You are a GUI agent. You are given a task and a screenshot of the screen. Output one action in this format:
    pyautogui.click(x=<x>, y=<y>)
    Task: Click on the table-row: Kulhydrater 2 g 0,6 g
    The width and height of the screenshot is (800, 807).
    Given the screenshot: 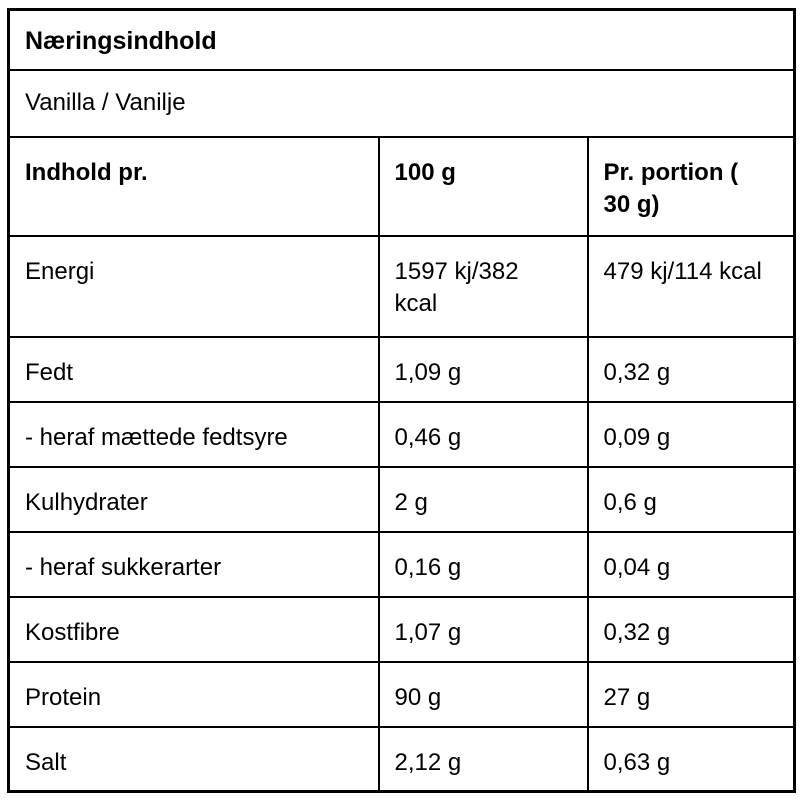 What is the action you would take?
    pyautogui.click(x=401, y=499)
    